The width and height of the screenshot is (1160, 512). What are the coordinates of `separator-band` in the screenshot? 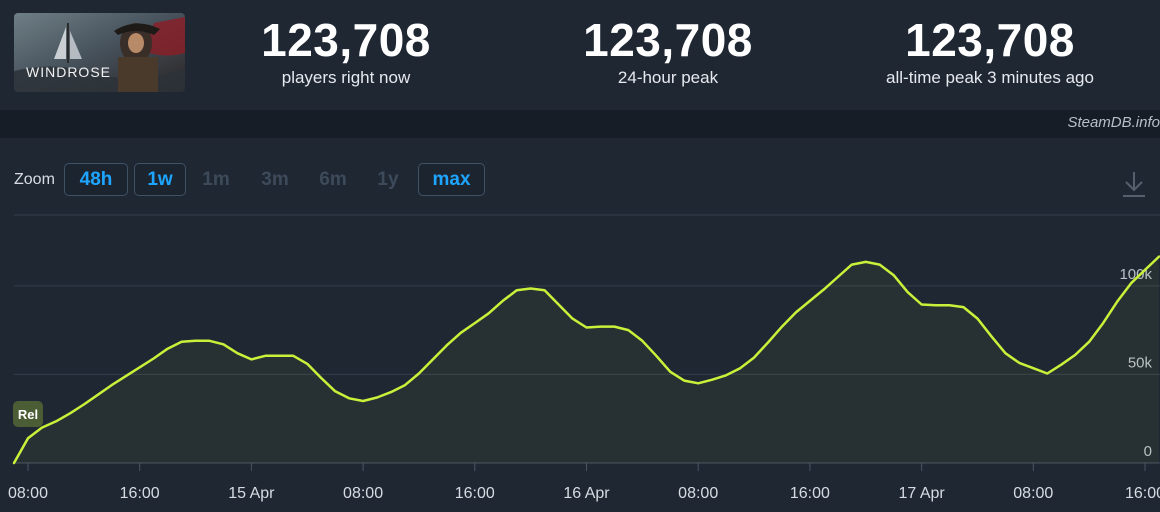 It's located at (580, 124).